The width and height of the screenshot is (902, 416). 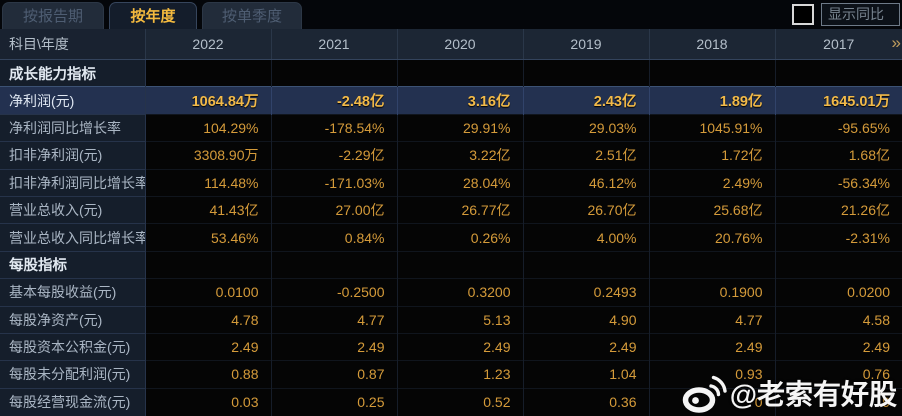 What do you see at coordinates (333, 44) in the screenshot?
I see `year-header-2021: 2021` at bounding box center [333, 44].